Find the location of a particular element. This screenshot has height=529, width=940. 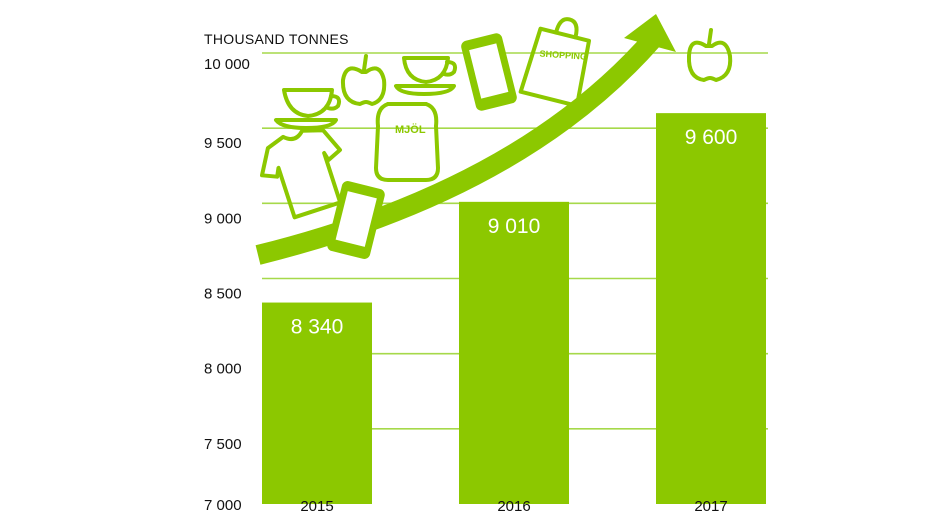

y-tick-label: 7 000 is located at coordinates (223, 505).